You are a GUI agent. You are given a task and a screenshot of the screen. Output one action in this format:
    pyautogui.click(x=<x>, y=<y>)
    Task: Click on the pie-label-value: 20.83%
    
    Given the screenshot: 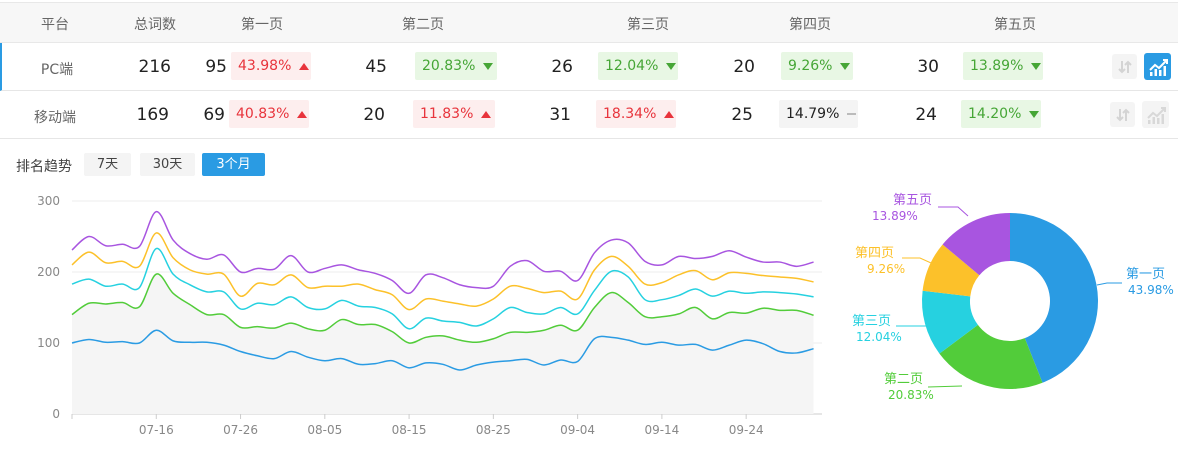 What is the action you would take?
    pyautogui.click(x=911, y=395)
    